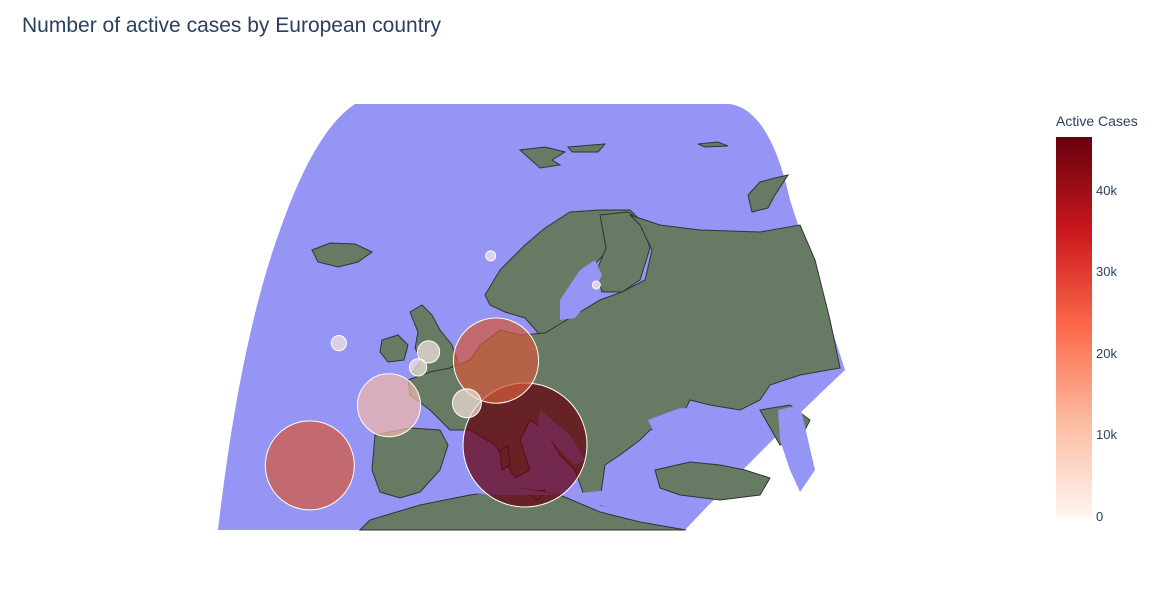  I want to click on svalbard-east, so click(587, 148).